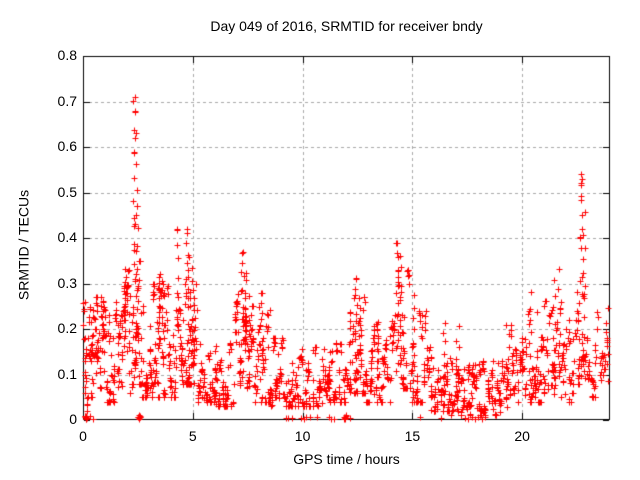 The height and width of the screenshot is (480, 640). I want to click on x-tick-label: 15, so click(412, 436).